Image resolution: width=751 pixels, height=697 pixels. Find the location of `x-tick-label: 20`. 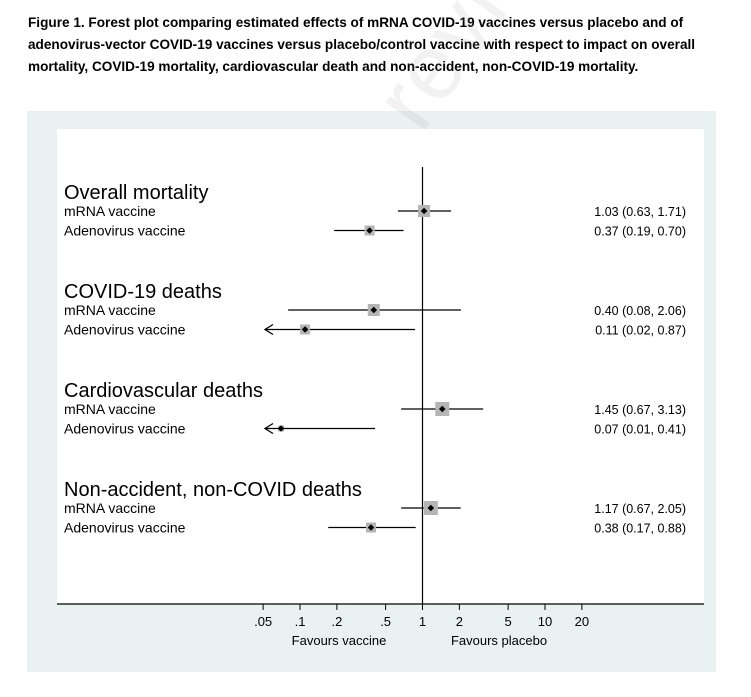

x-tick-label: 20 is located at coordinates (582, 621).